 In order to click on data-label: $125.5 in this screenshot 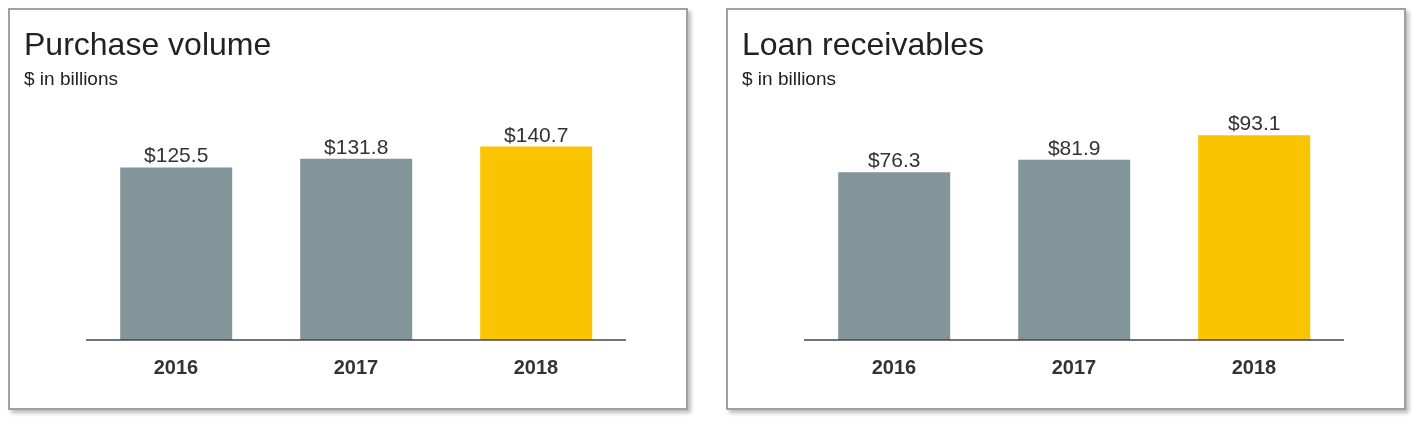, I will do `click(176, 155)`.